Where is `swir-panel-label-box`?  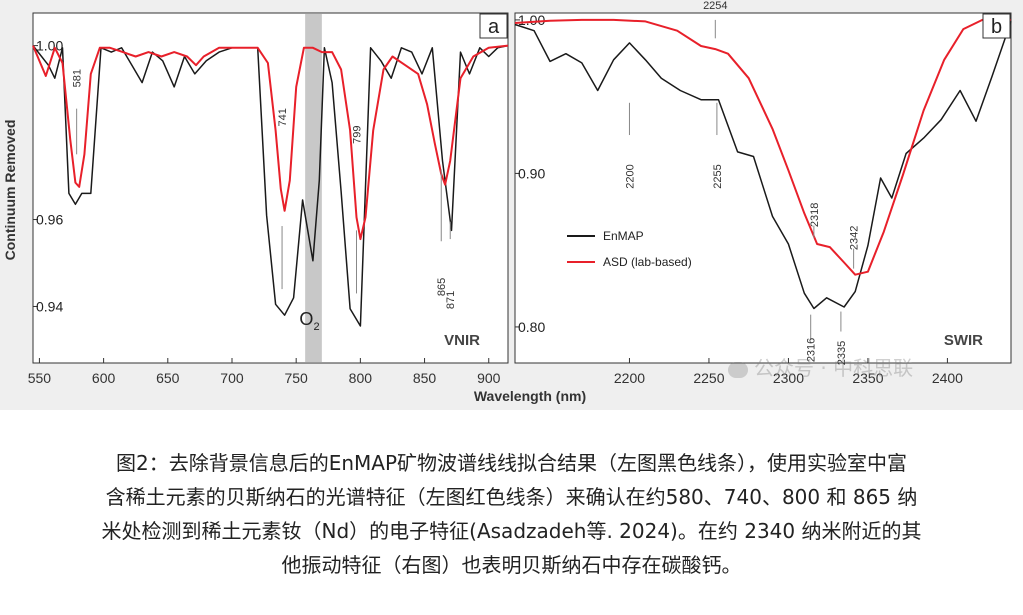 swir-panel-label-box is located at coordinates (996, 26).